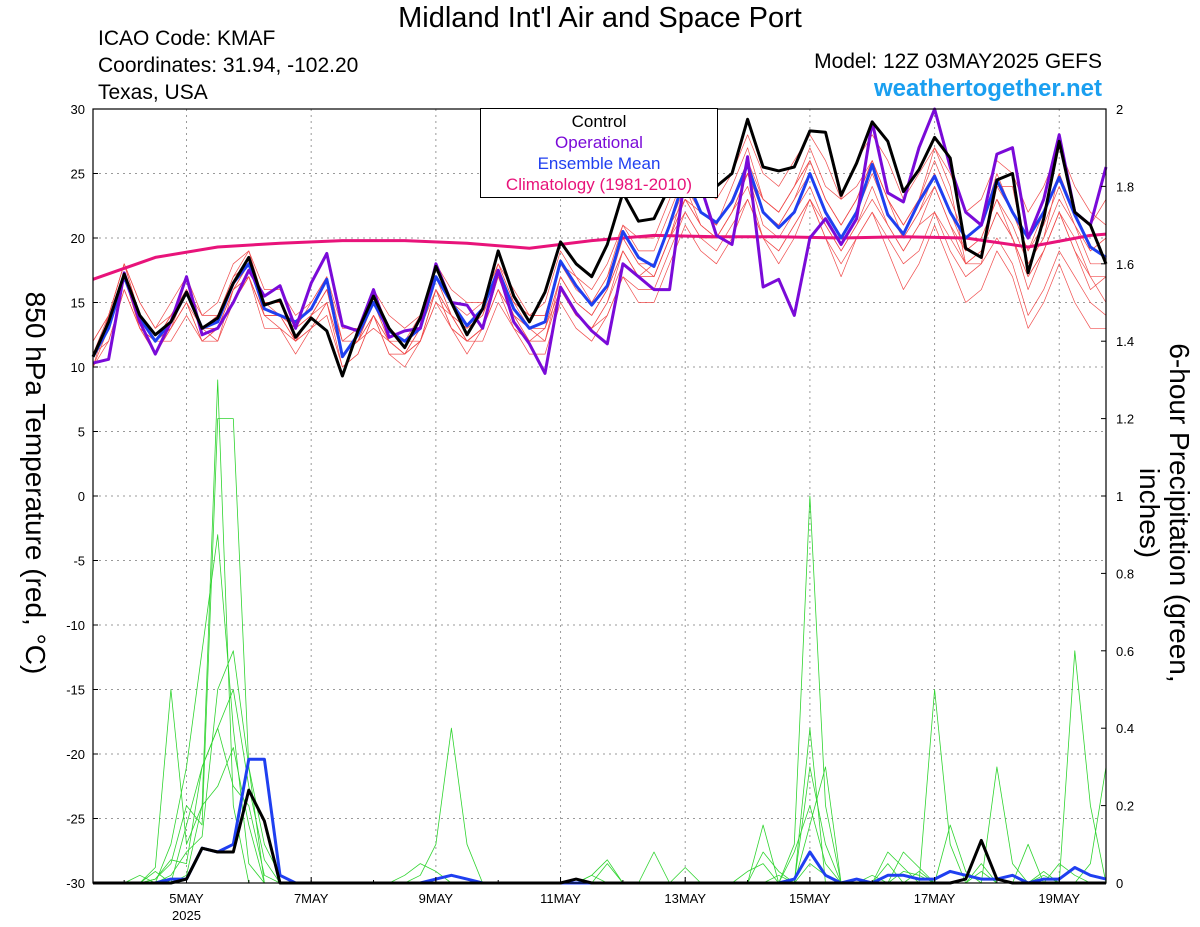 The image size is (1200, 927). I want to click on y-tick-label-right: 1.8, so click(1125, 186).